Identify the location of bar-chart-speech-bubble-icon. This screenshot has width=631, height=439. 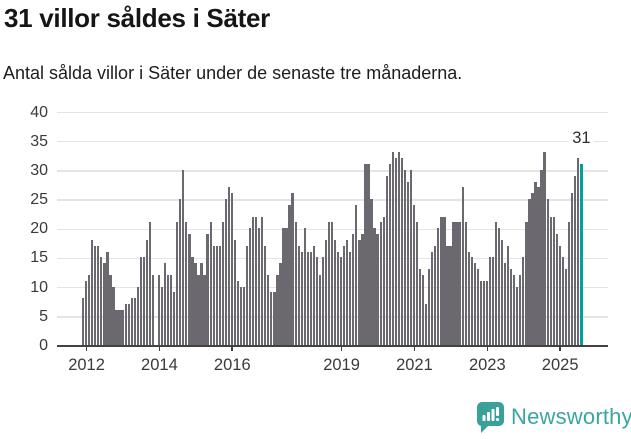
(490, 417).